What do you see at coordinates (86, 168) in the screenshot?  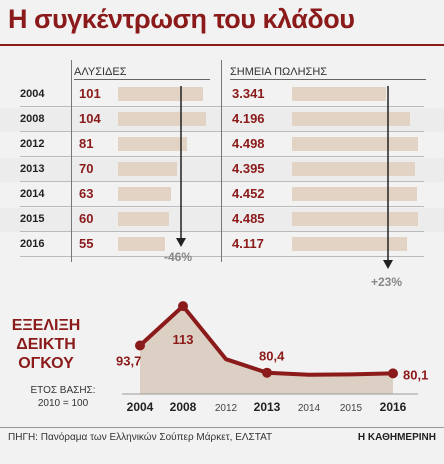 I see `chains-value: 70` at bounding box center [86, 168].